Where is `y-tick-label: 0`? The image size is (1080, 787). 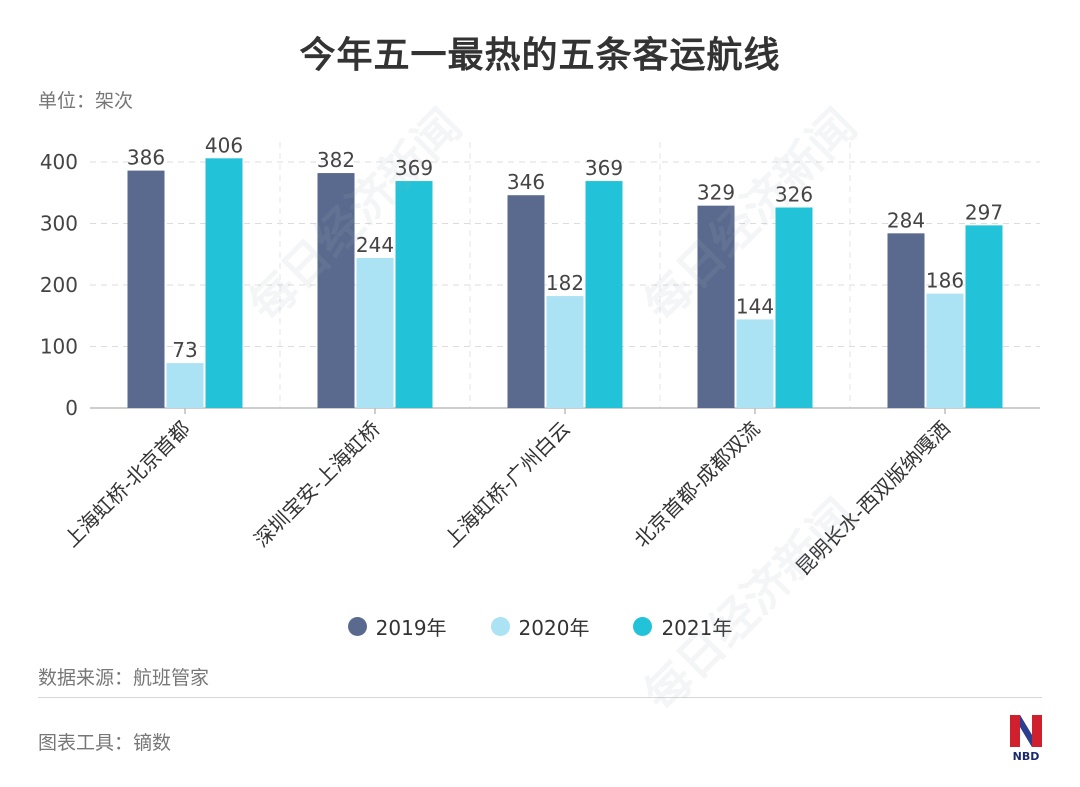
y-tick-label: 0 is located at coordinates (71, 408).